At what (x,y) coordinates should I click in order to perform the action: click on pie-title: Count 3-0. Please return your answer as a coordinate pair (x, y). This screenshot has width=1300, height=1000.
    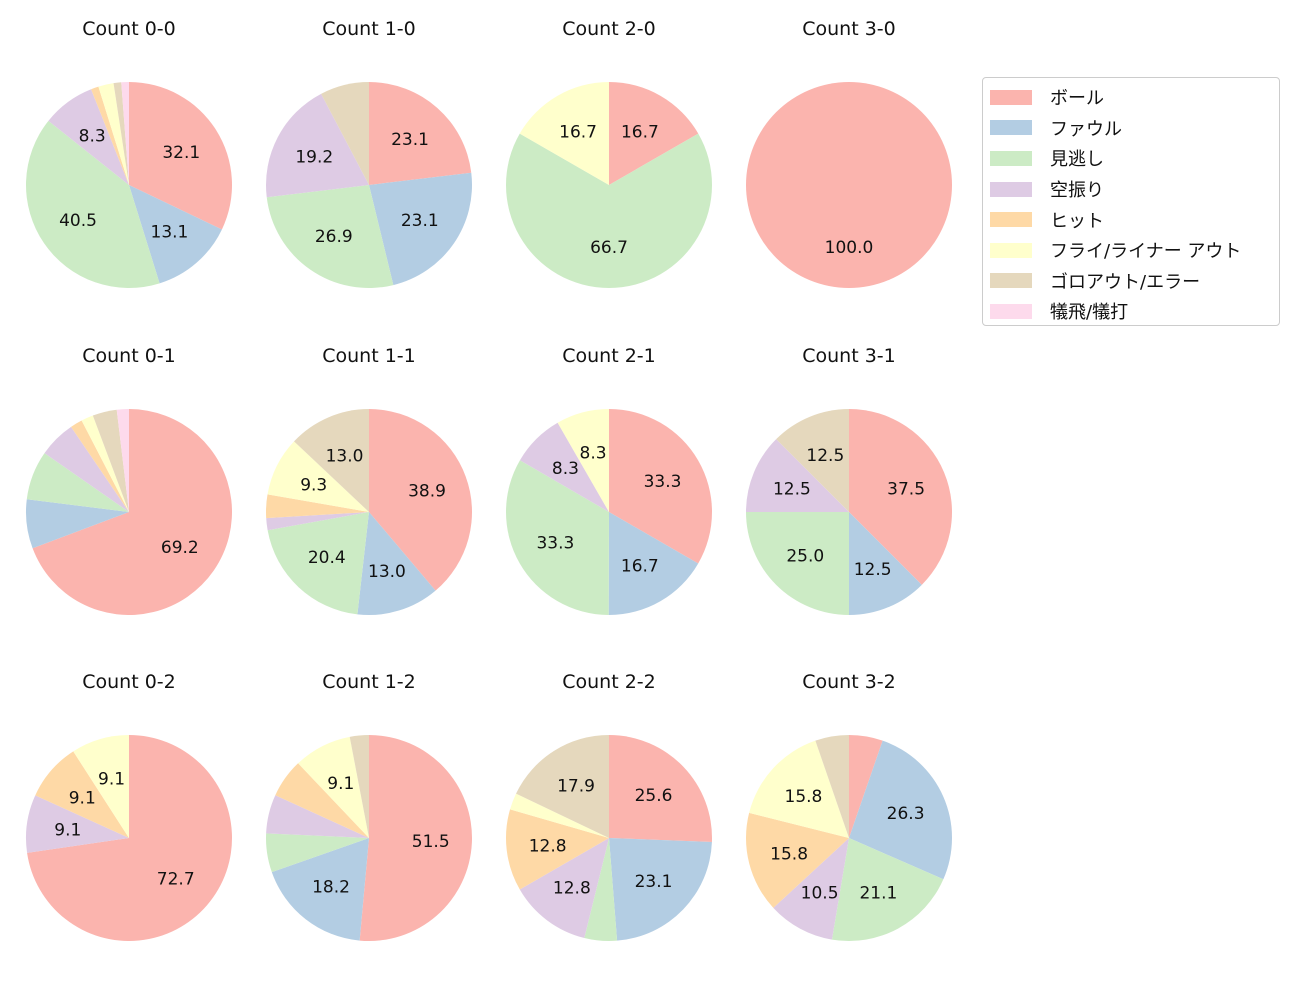
    Looking at the image, I should click on (849, 29).